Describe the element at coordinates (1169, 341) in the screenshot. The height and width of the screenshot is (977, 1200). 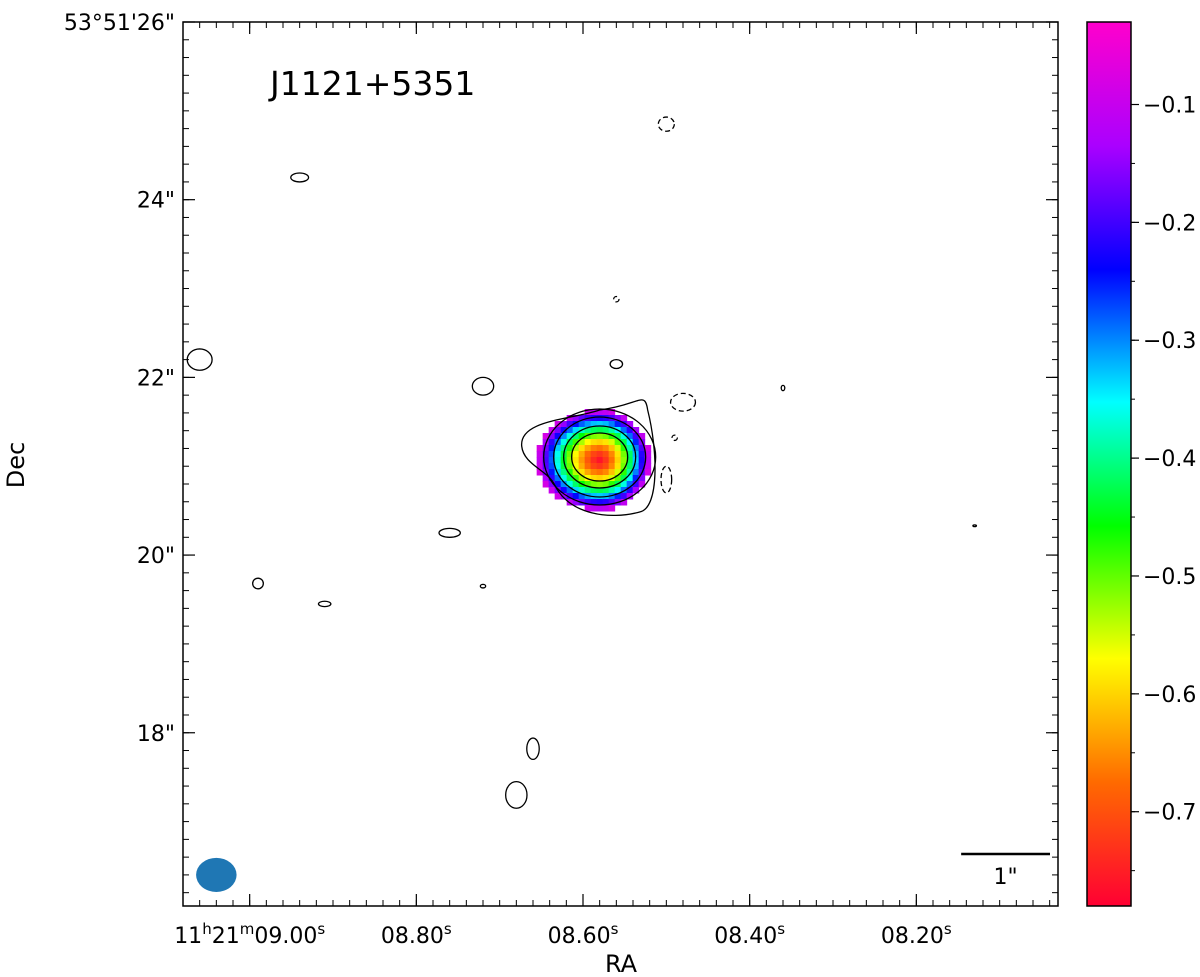
I see `colorbar-tick-label: −0.3` at that location.